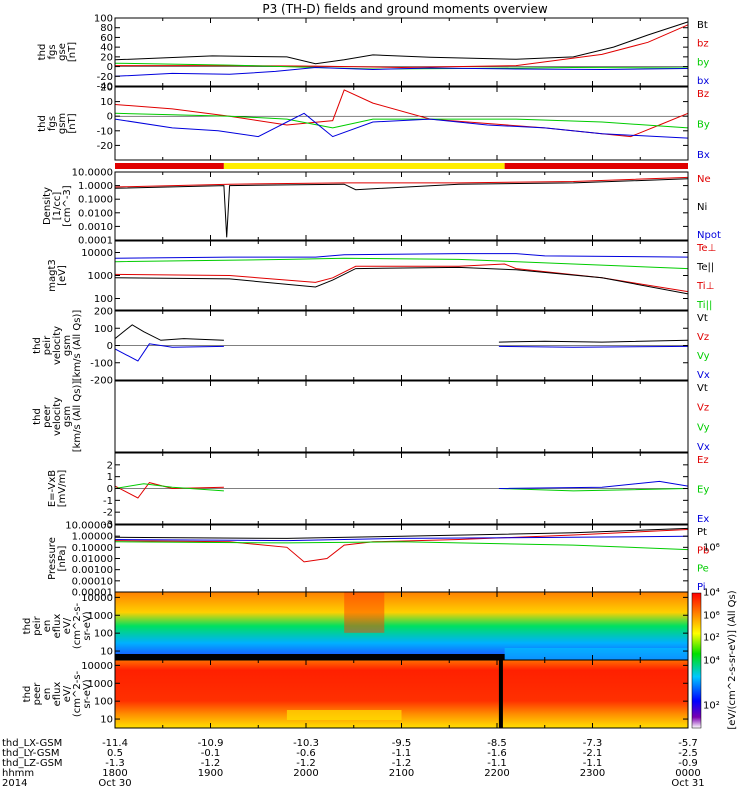  I want to click on legend-entry: Ti||, so click(704, 305).